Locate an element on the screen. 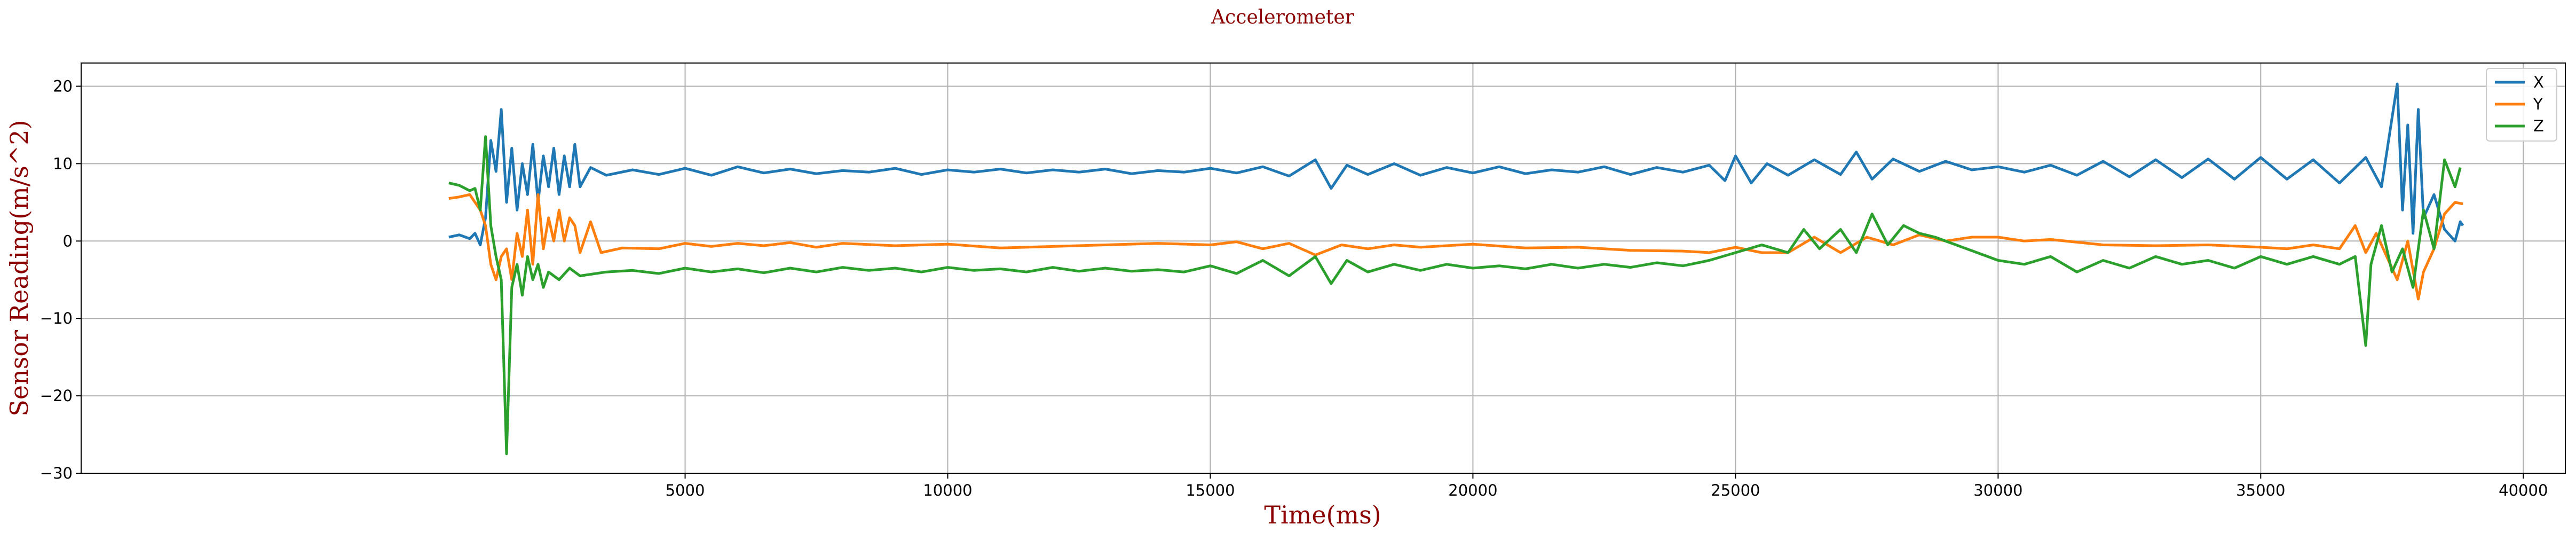 This screenshot has width=2576, height=540. legend-label-x: X is located at coordinates (2538, 82).